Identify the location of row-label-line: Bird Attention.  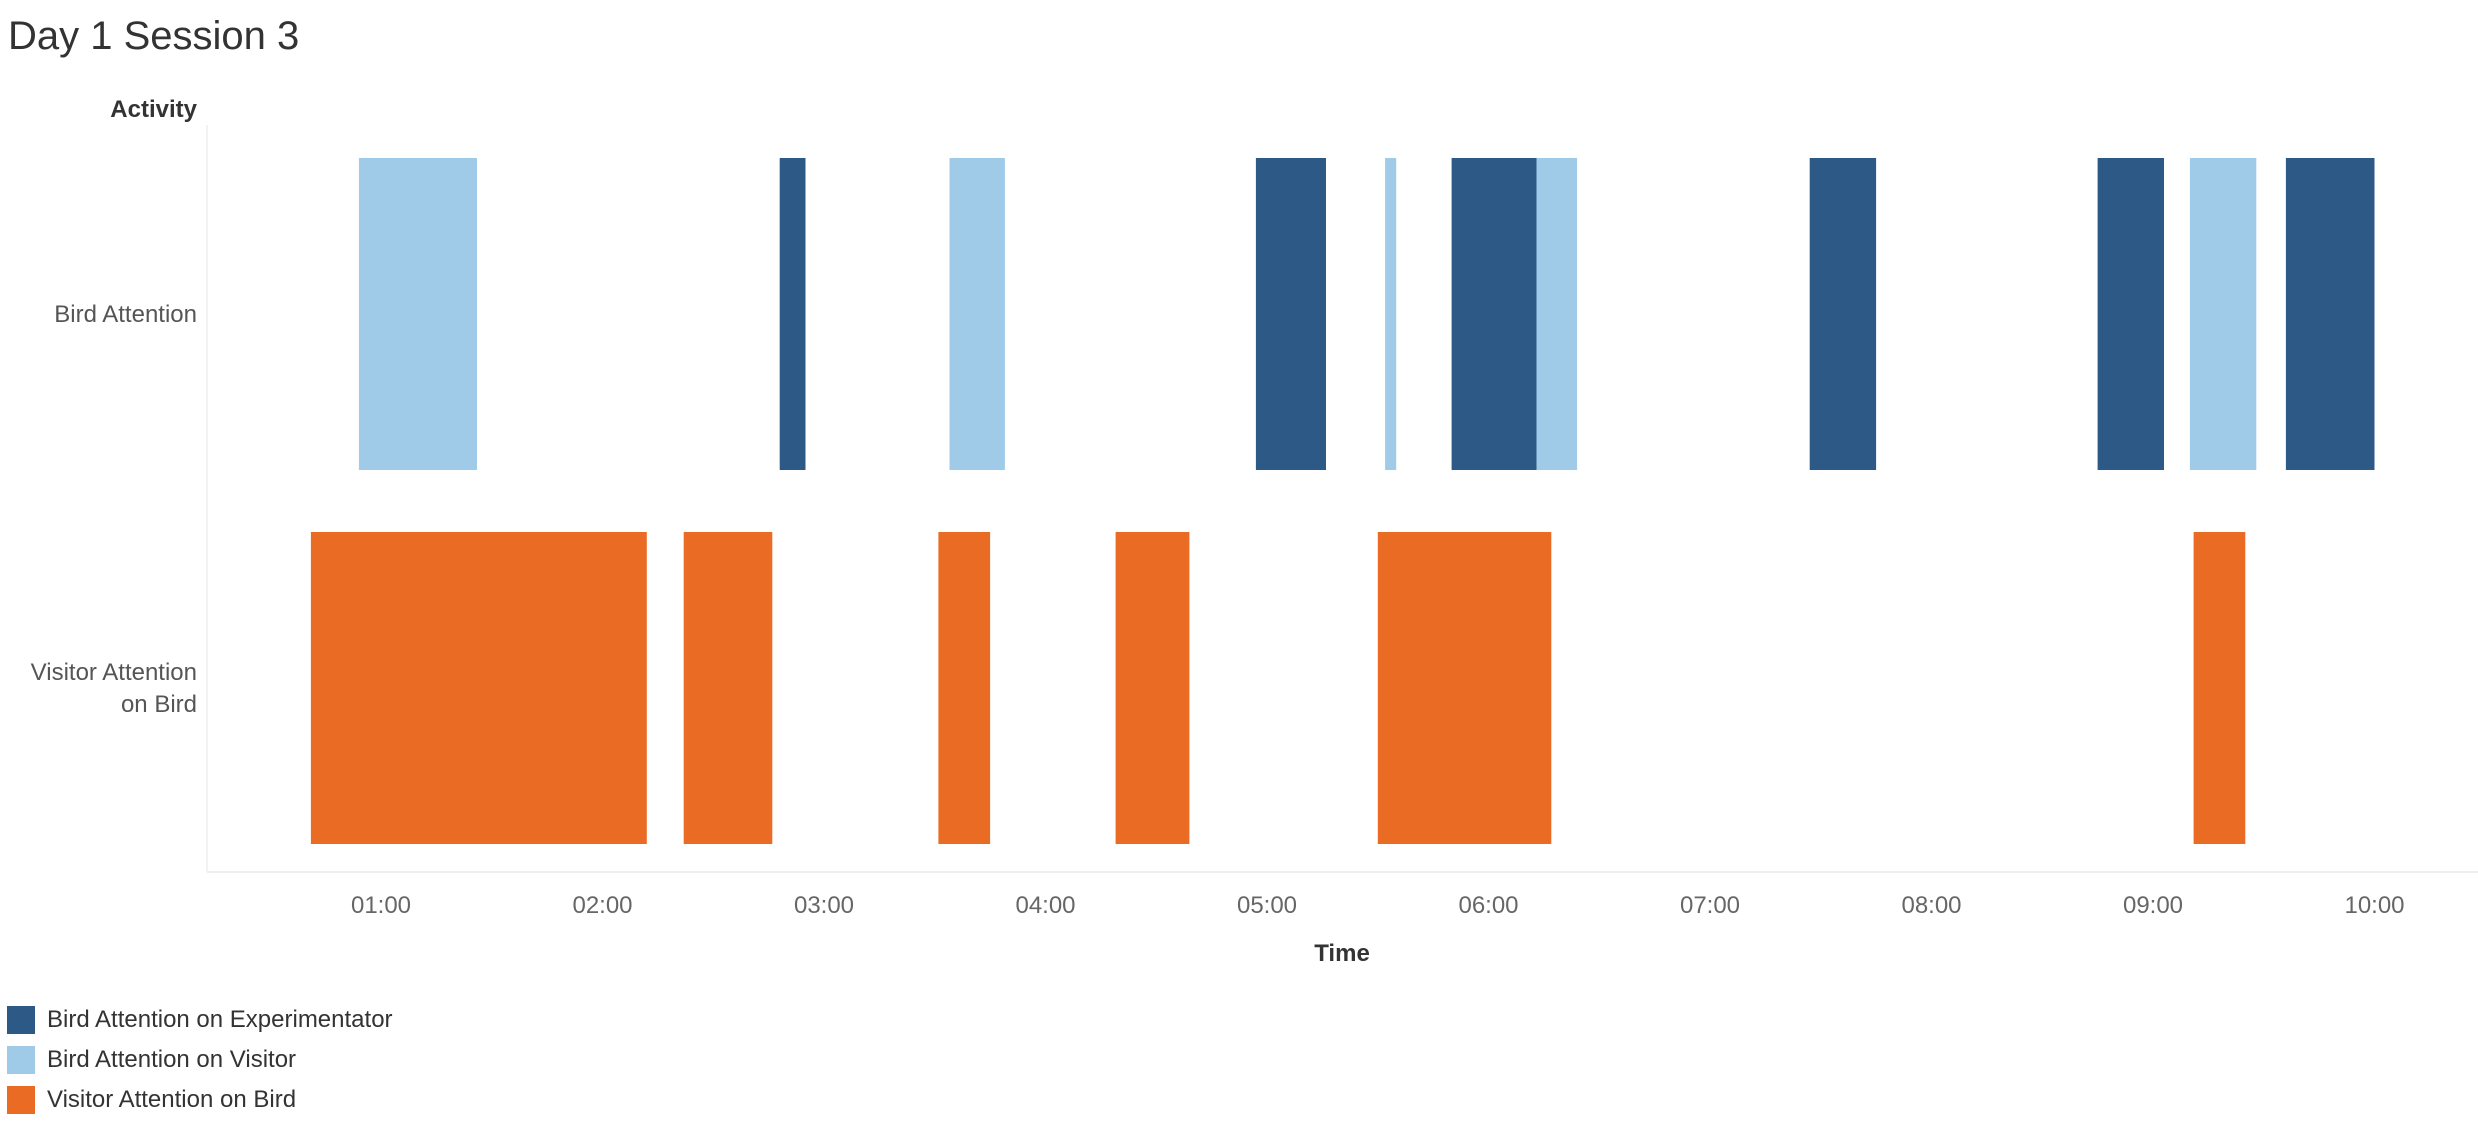
(125, 314).